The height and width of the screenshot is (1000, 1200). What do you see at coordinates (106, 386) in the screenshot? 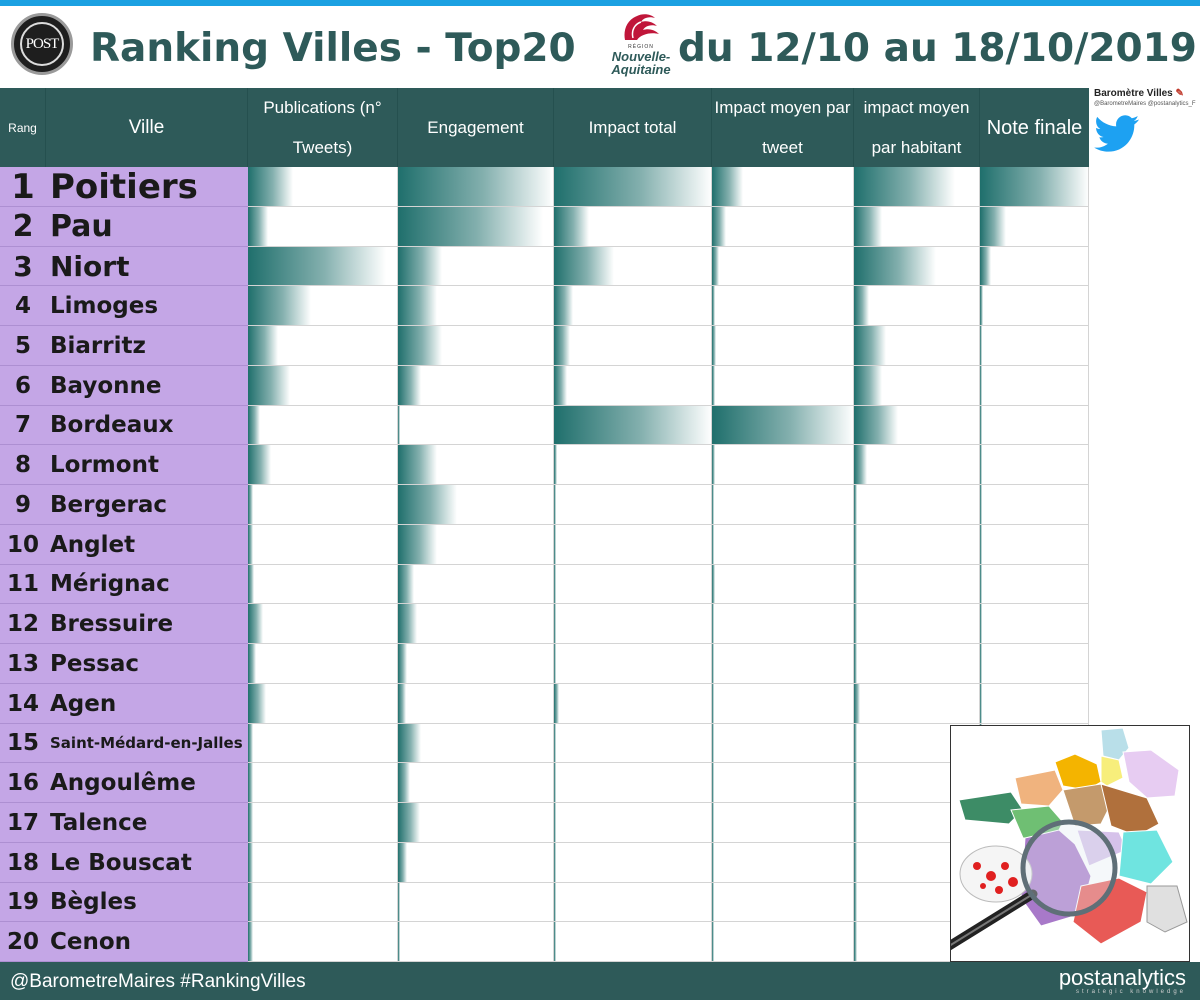
I see `city-name: Bayonne` at bounding box center [106, 386].